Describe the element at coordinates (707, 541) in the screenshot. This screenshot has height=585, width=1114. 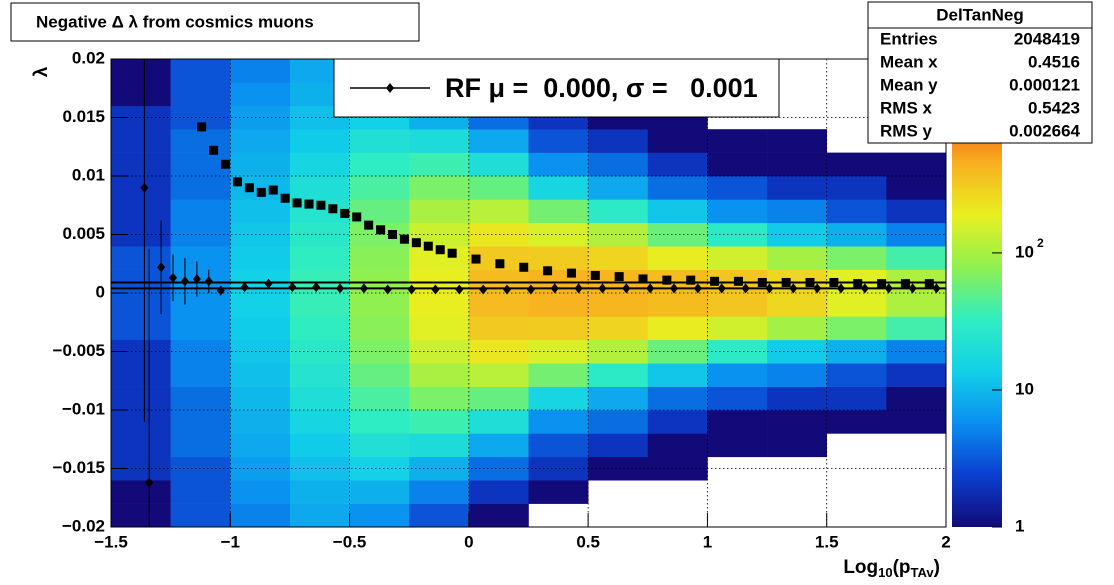
I see `x-tick-label: 1` at that location.